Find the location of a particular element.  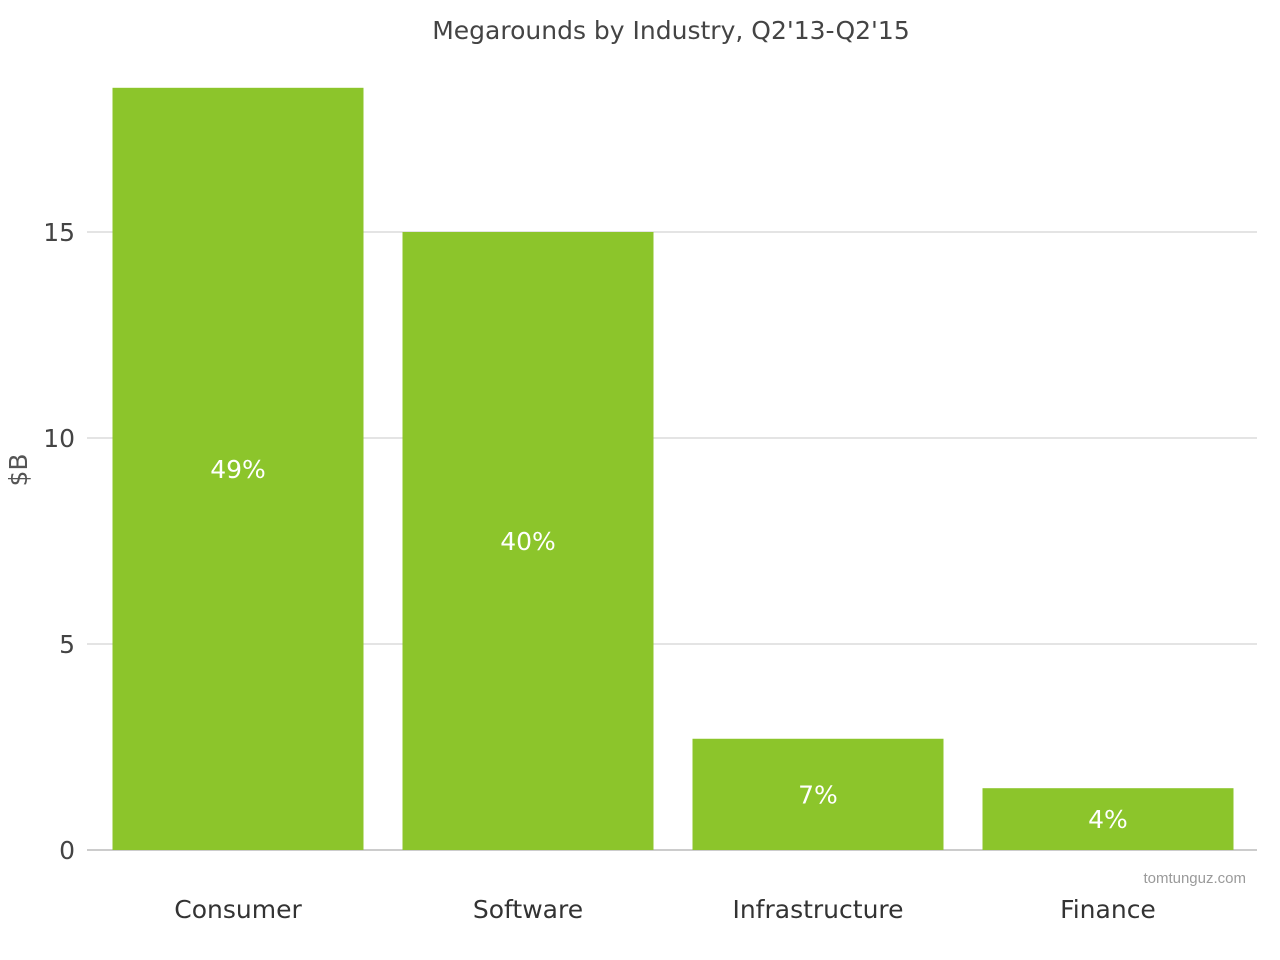

y-tick-label: 10 is located at coordinates (59, 438).